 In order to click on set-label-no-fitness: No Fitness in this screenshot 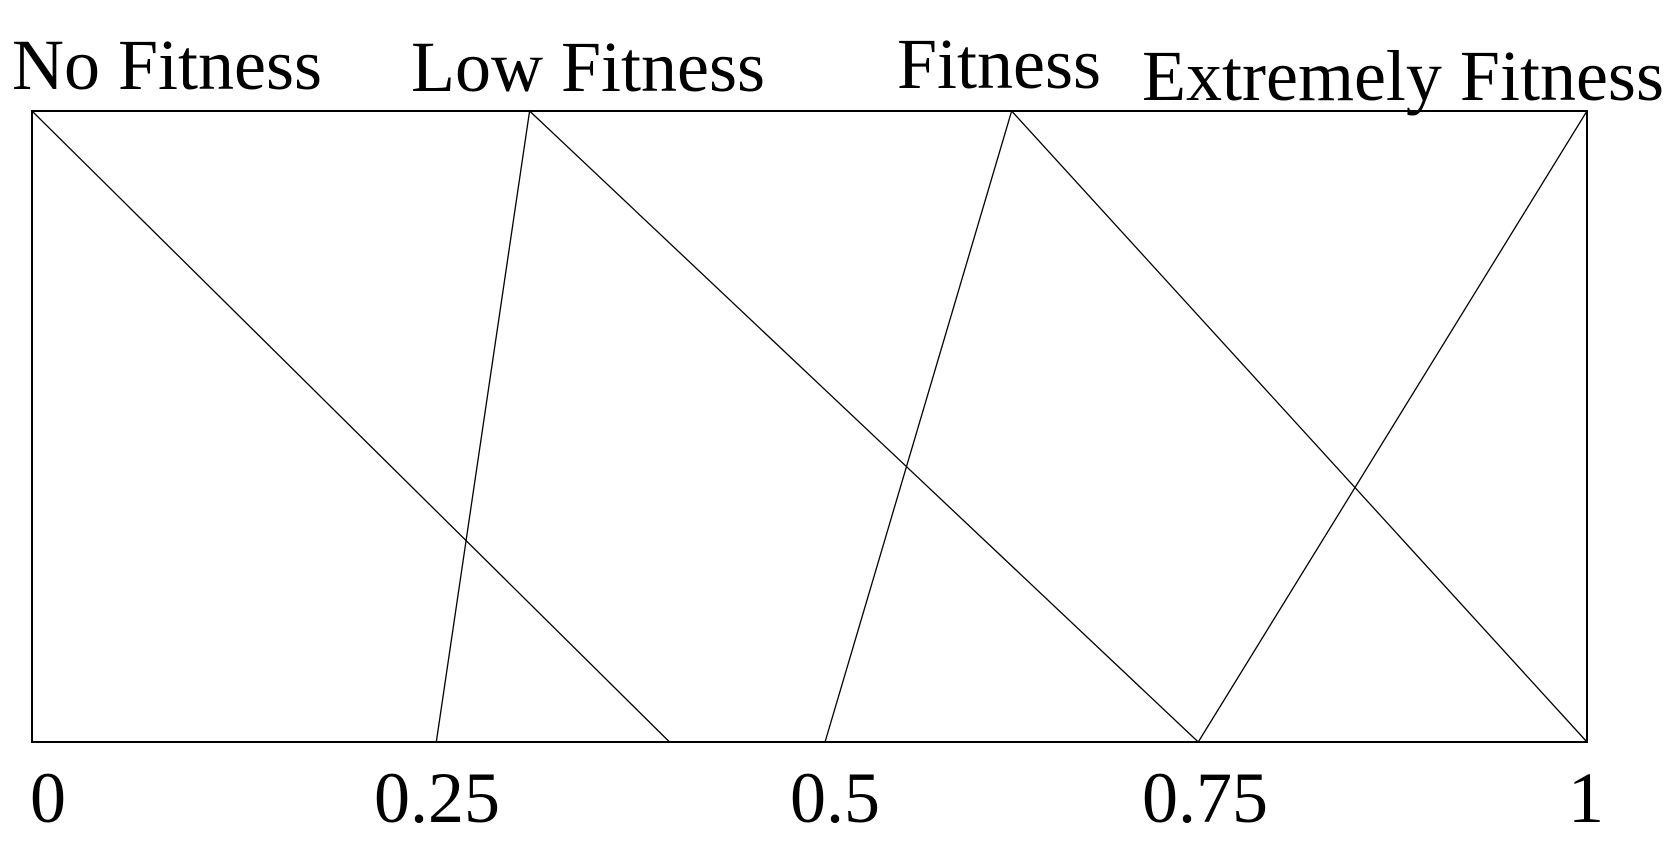, I will do `click(167, 65)`.